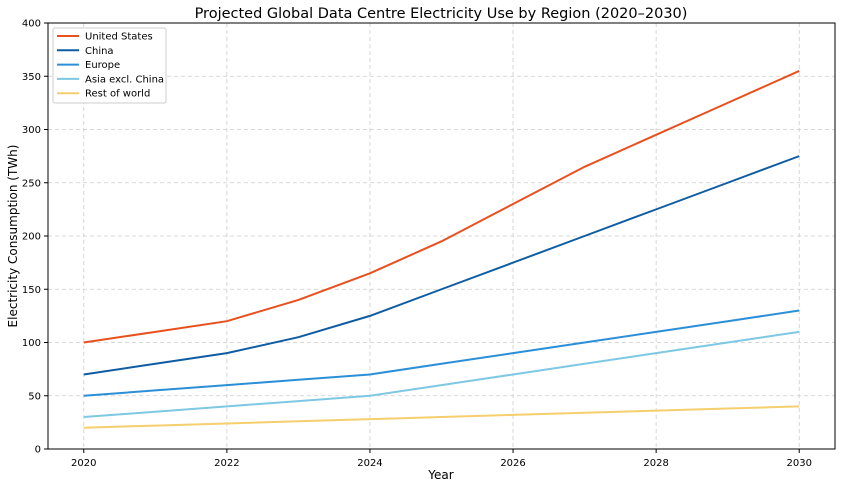  What do you see at coordinates (655, 463) in the screenshot?
I see `x-tick-label: 2028` at bounding box center [655, 463].